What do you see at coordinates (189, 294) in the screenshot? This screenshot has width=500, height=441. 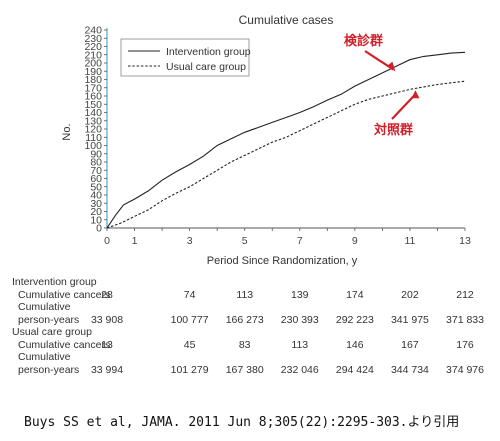 I see `table-cell: 74` at bounding box center [189, 294].